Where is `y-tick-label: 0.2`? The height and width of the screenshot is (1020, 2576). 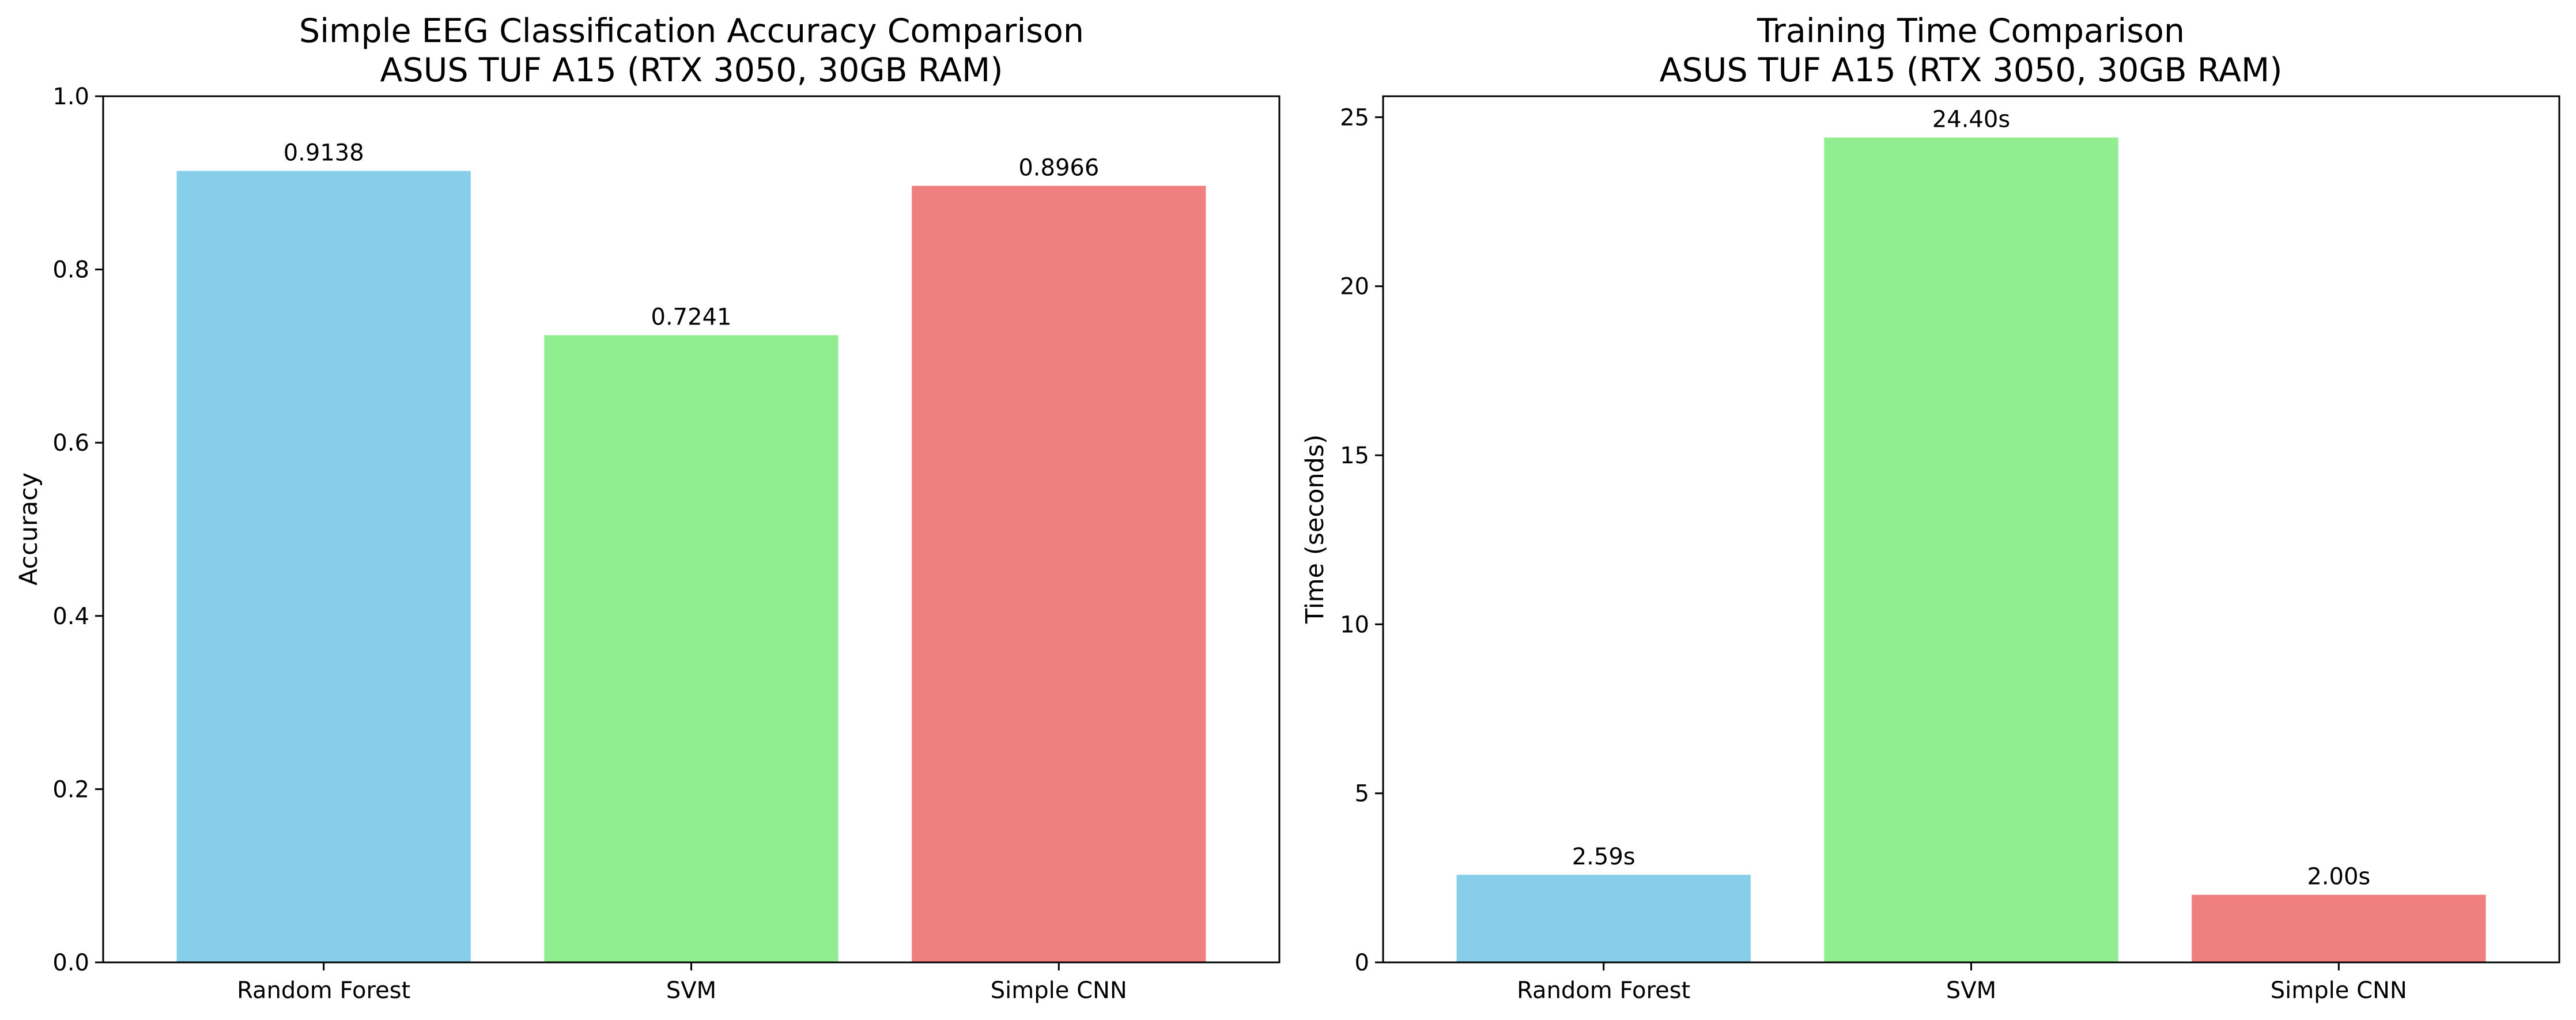
y-tick-label: 0.2 is located at coordinates (70, 789).